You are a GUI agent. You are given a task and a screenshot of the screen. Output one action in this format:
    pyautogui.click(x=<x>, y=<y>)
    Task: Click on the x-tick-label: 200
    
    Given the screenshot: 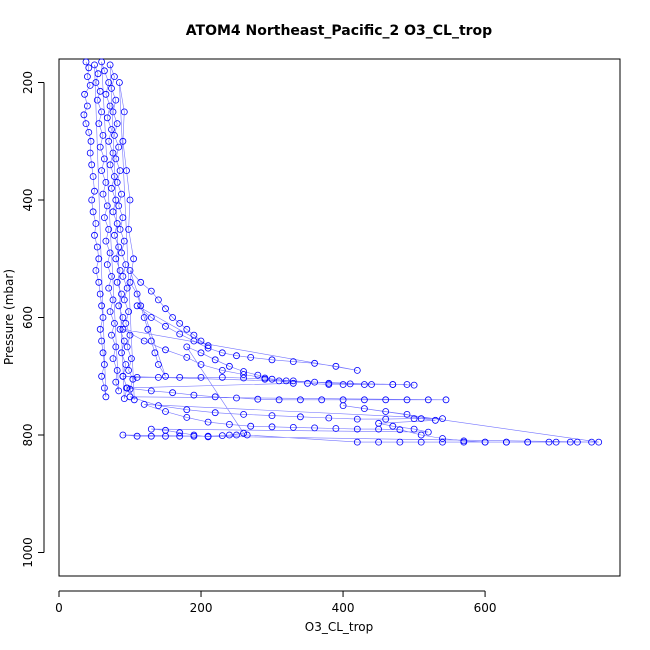 What is the action you would take?
    pyautogui.click(x=201, y=608)
    